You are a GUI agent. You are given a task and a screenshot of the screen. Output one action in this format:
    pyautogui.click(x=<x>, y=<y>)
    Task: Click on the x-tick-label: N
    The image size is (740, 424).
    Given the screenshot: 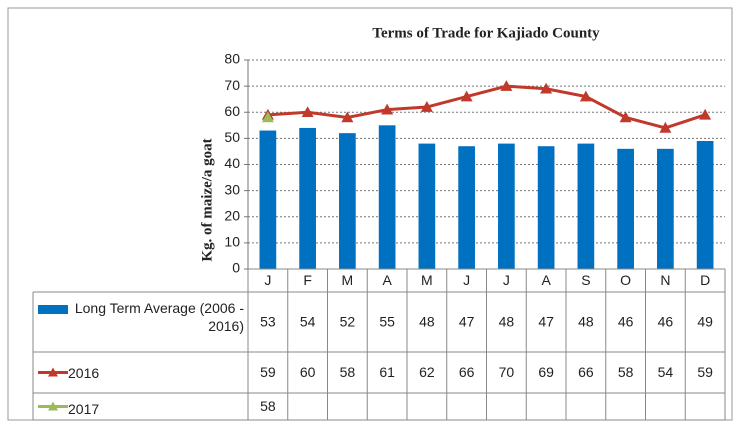 What is the action you would take?
    pyautogui.click(x=665, y=280)
    